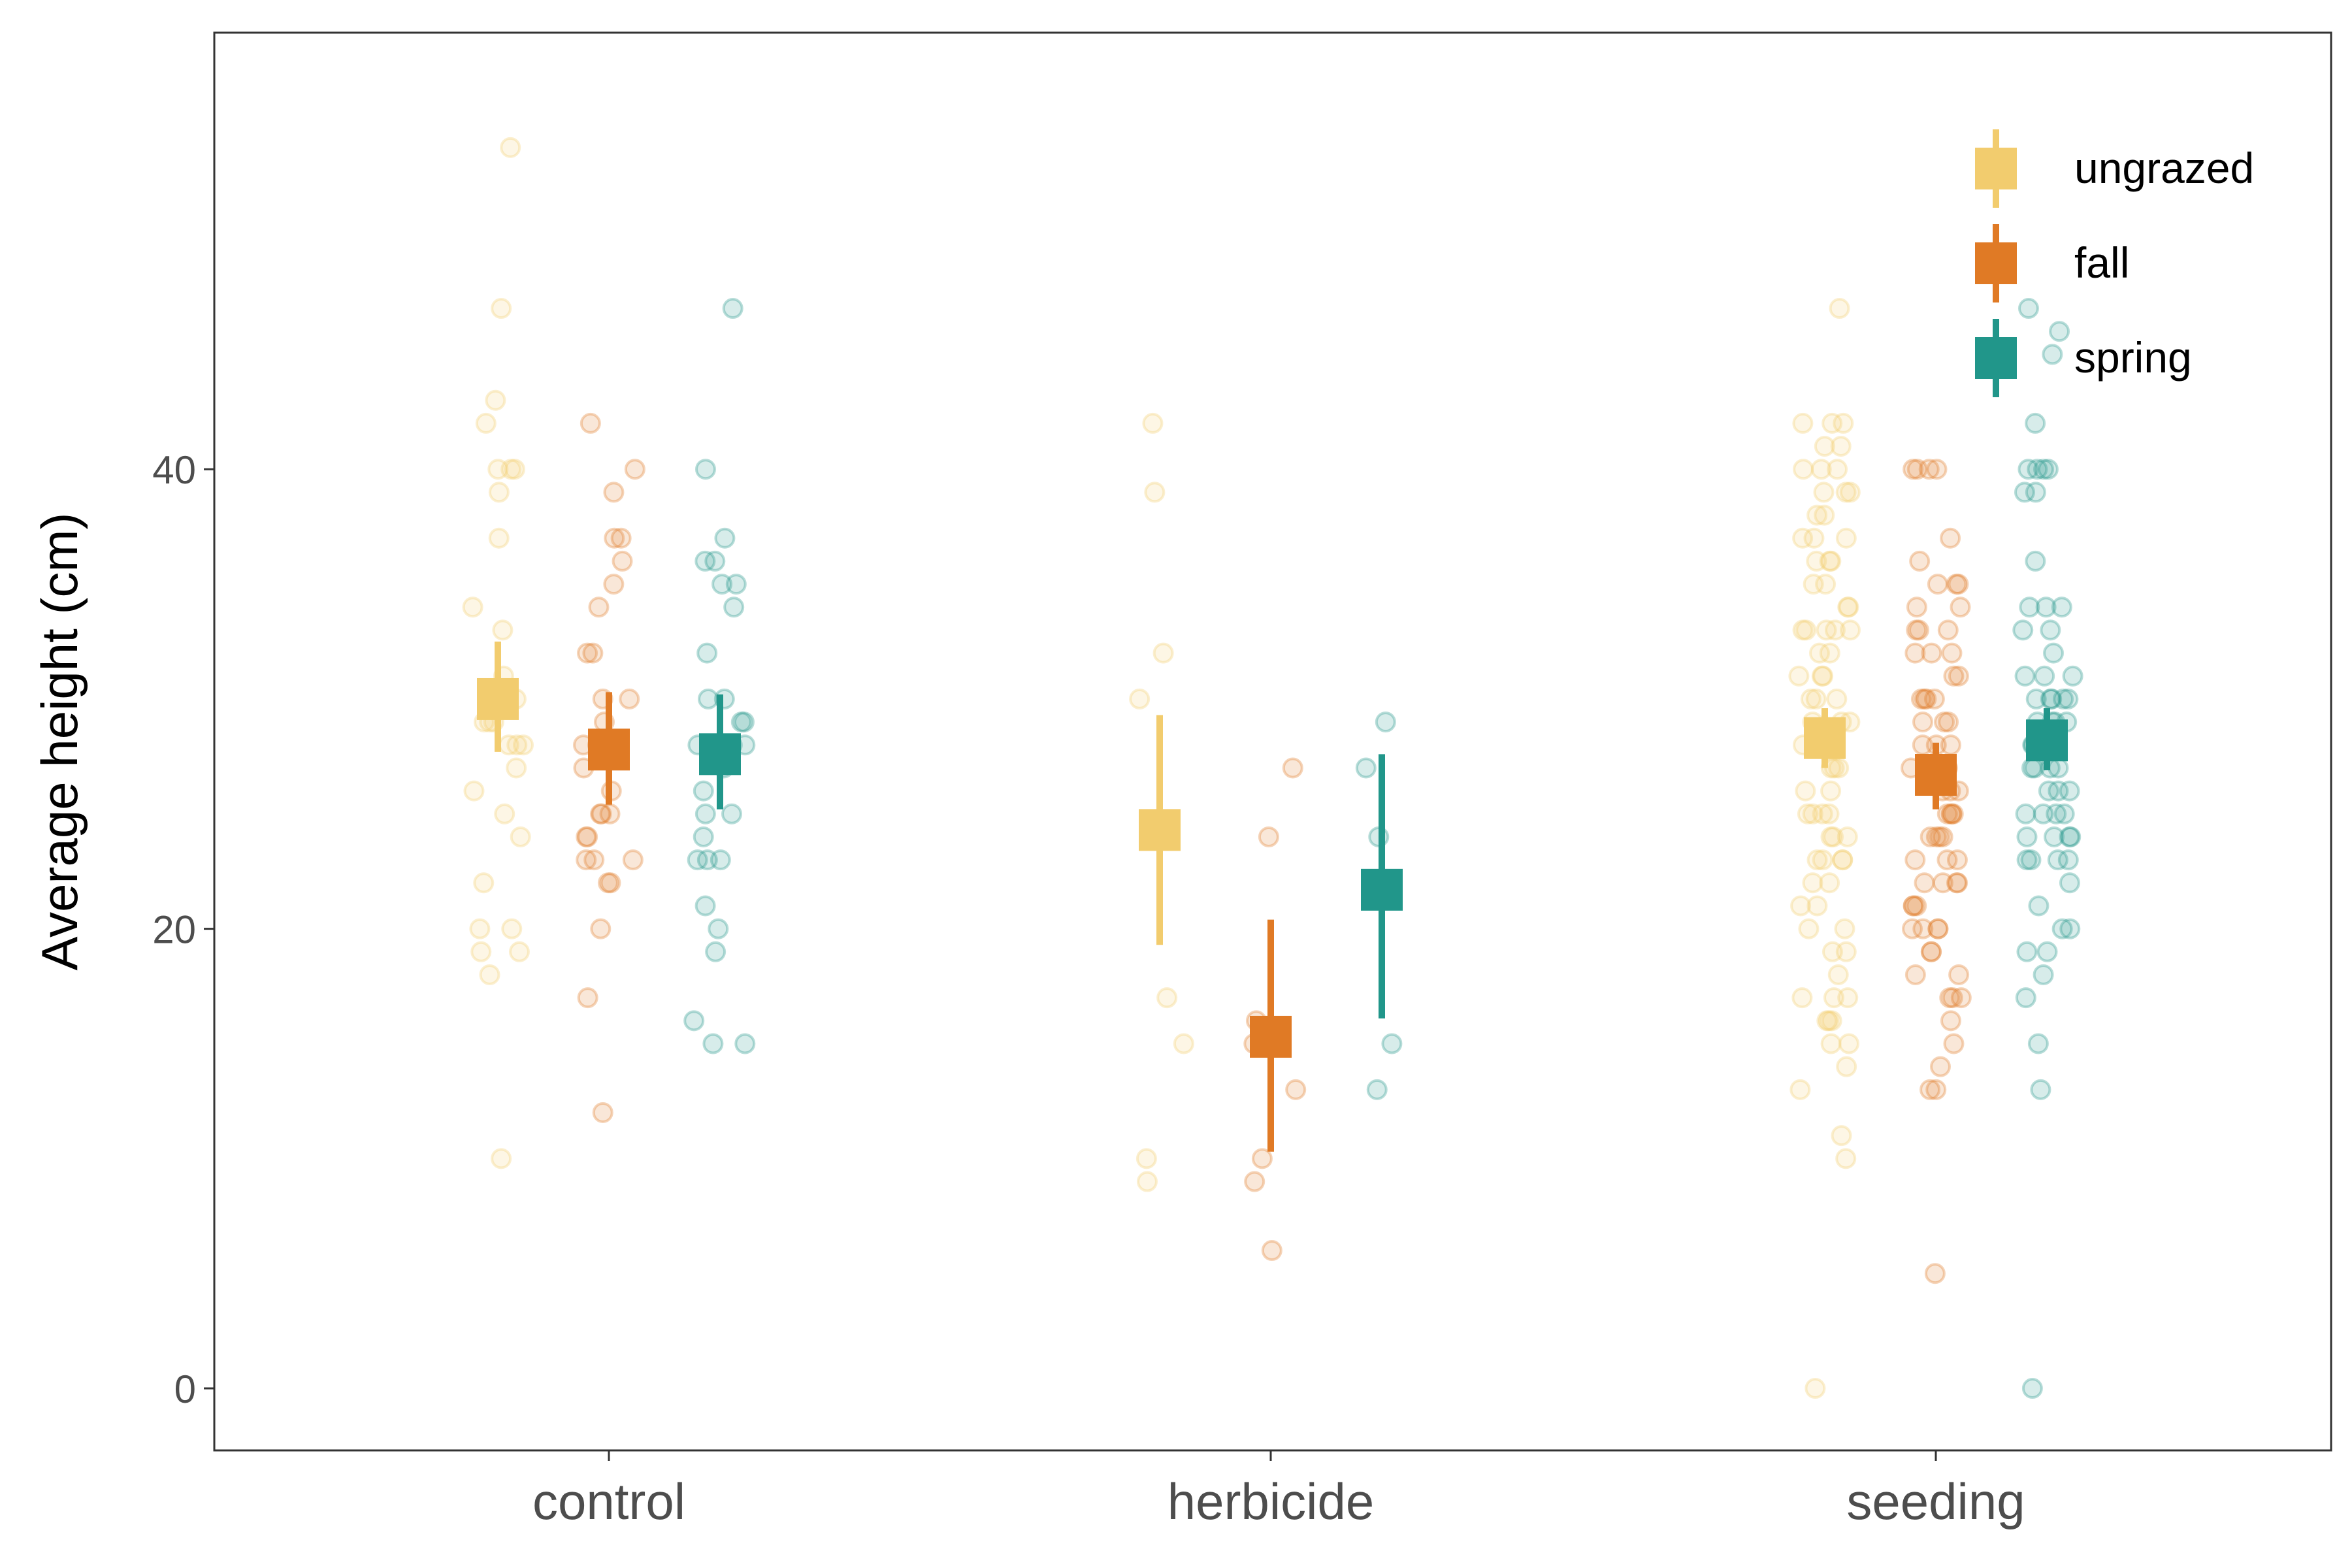 The height and width of the screenshot is (1568, 2352). What do you see at coordinates (1271, 1501) in the screenshot?
I see `x-tick-label-herbicide: herbicide` at bounding box center [1271, 1501].